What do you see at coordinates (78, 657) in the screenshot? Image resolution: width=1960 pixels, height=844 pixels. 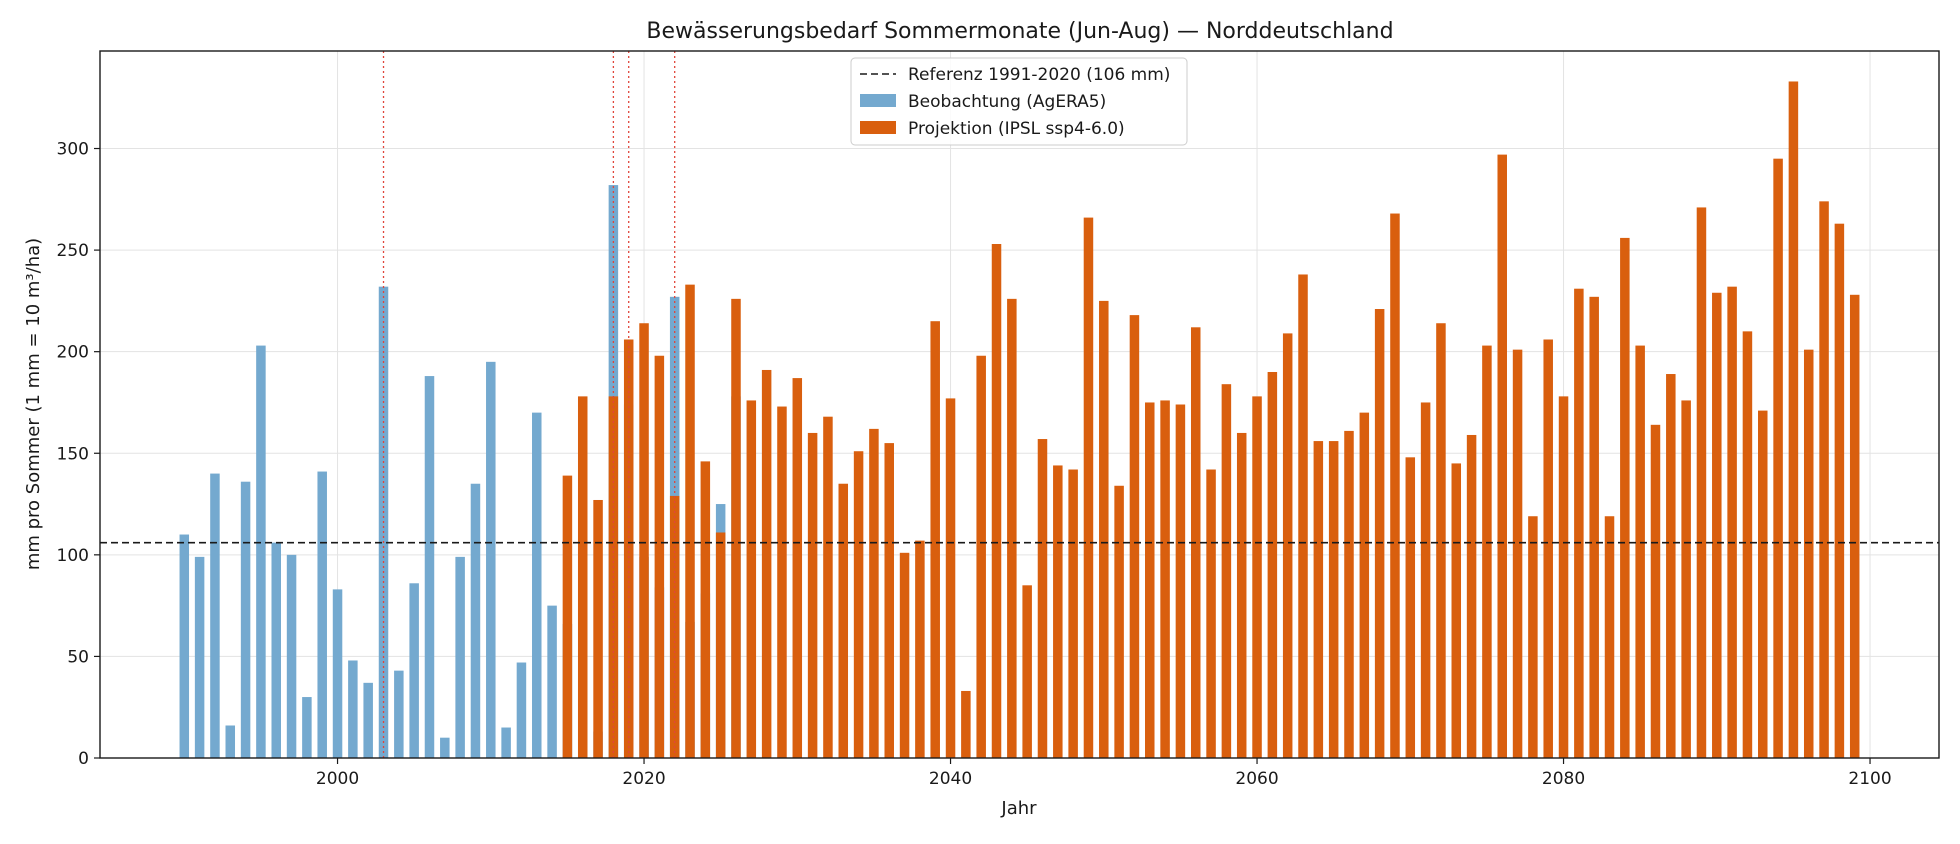 I see `y-tick-label: 50` at bounding box center [78, 657].